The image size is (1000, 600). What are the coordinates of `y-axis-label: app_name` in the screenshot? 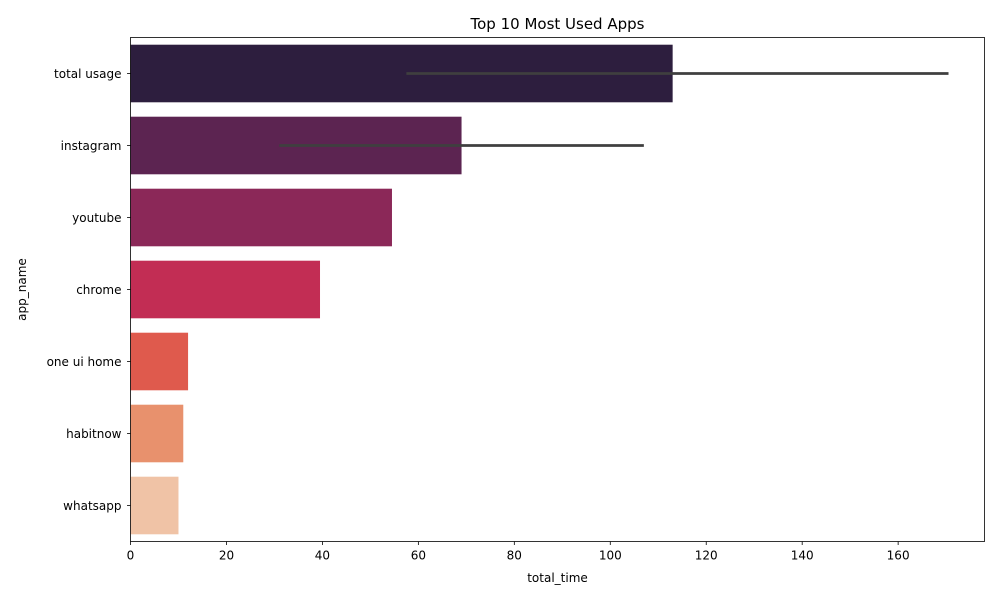 It's located at (22, 289).